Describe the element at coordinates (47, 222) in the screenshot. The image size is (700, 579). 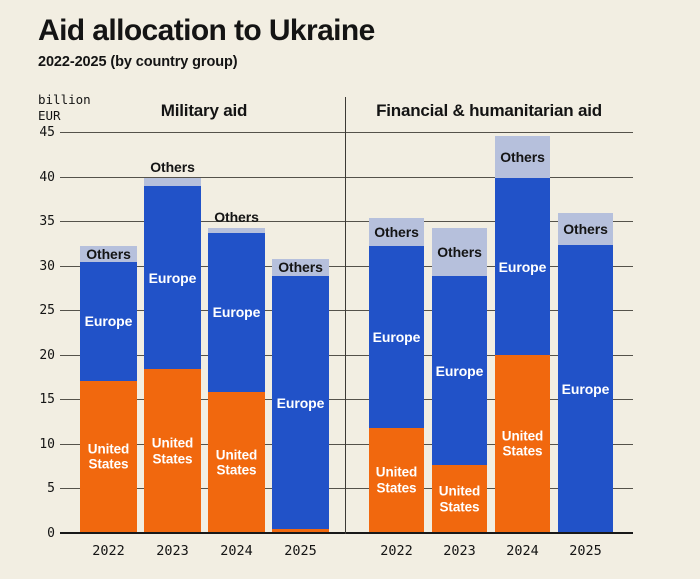
I see `y-tick-label-35: 35` at that location.